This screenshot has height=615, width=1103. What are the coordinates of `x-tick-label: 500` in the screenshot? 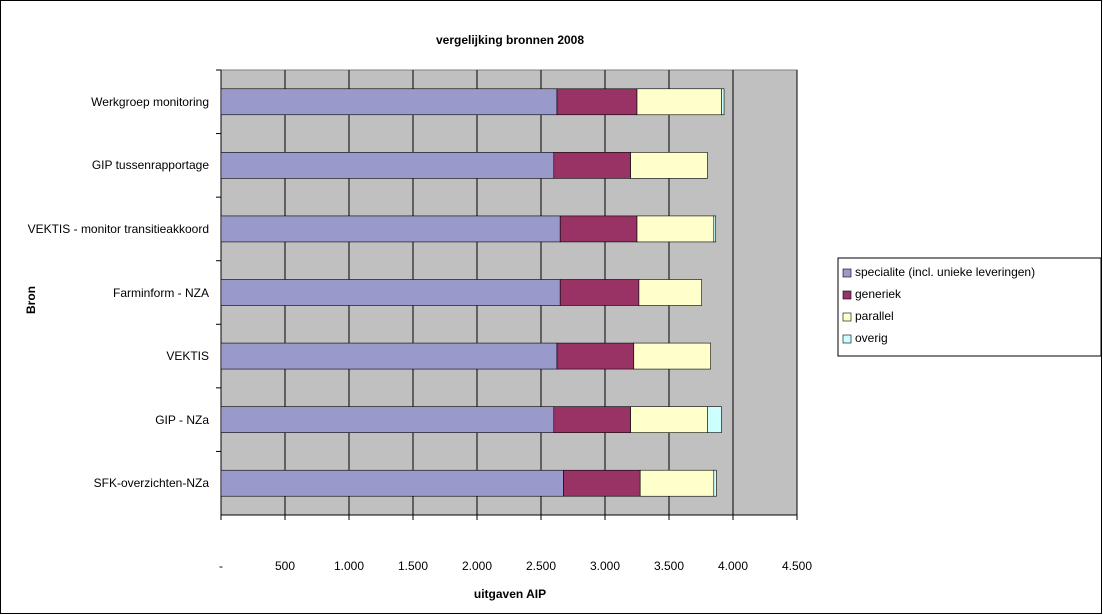 It's located at (285, 566).